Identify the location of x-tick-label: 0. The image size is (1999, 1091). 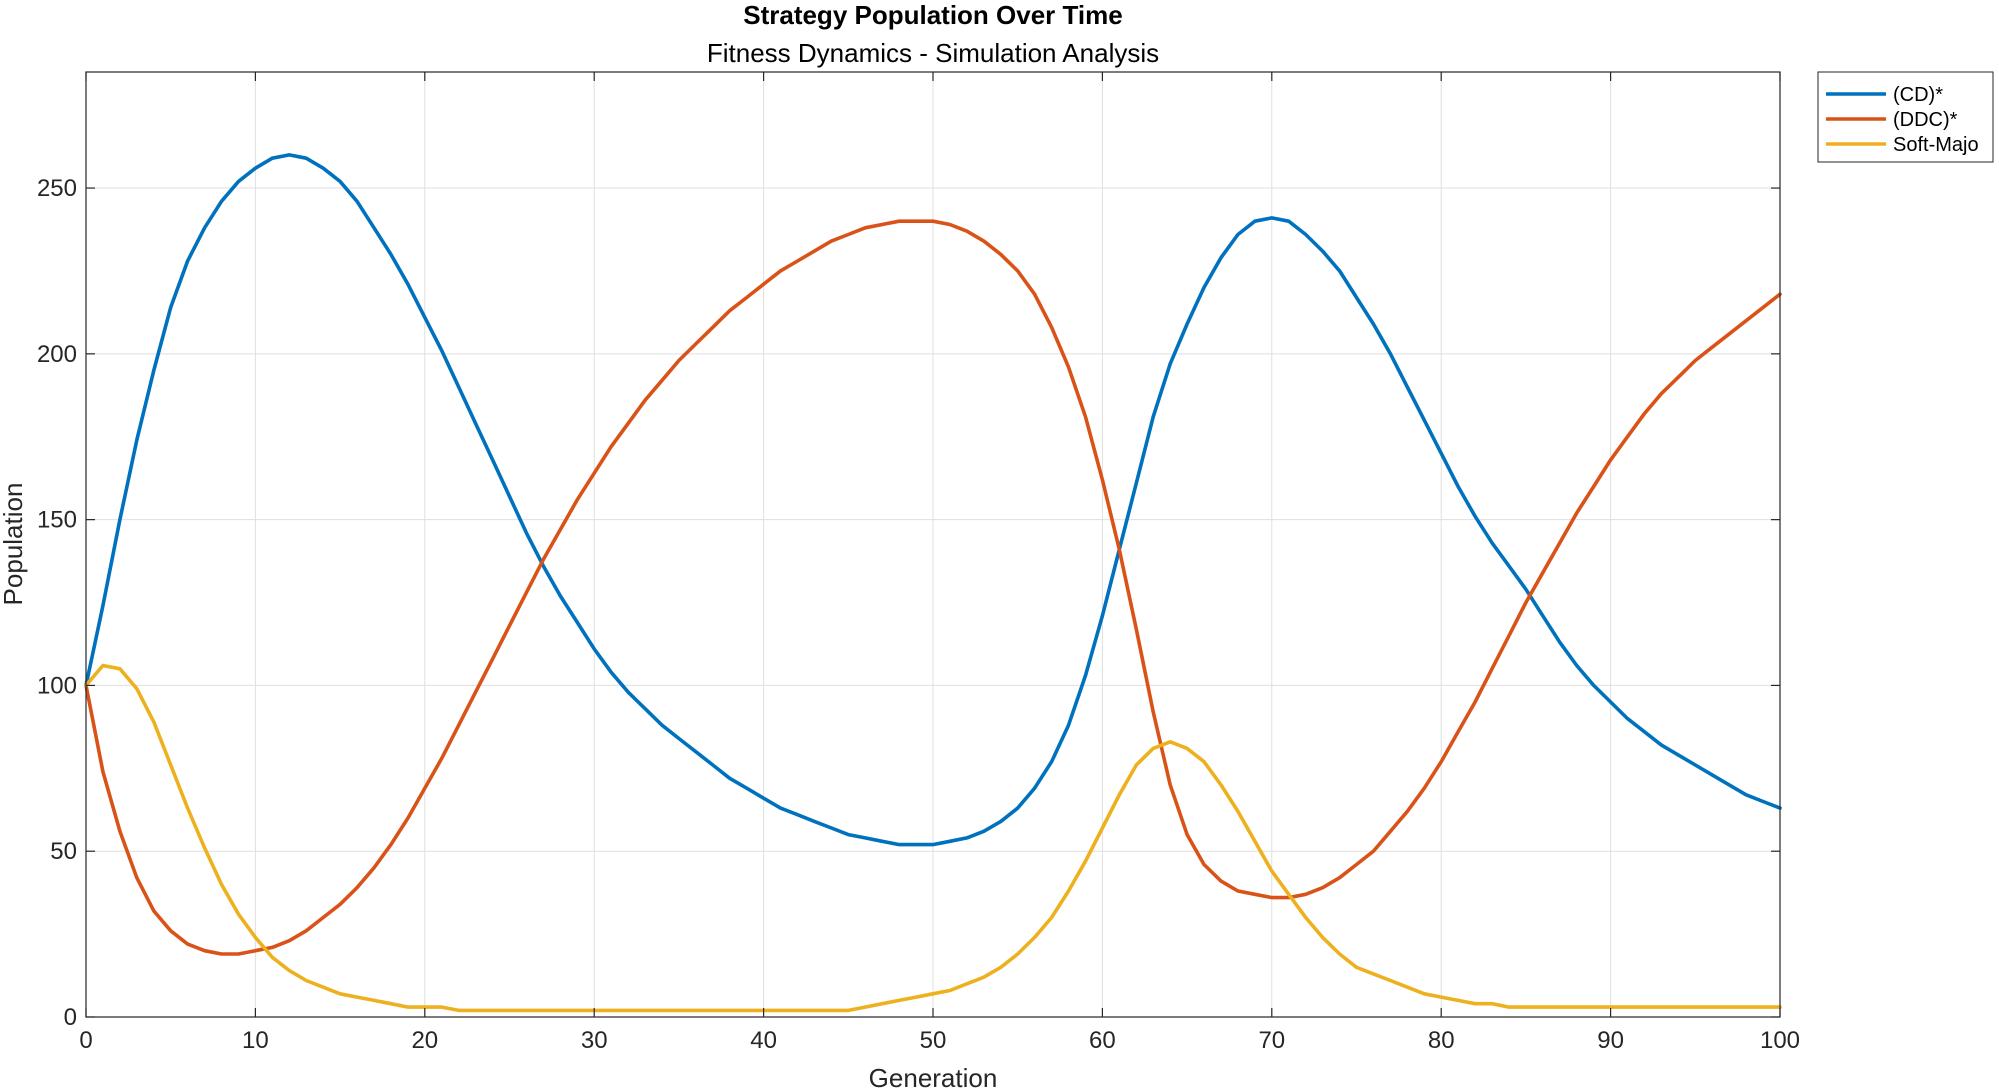
(85, 1040).